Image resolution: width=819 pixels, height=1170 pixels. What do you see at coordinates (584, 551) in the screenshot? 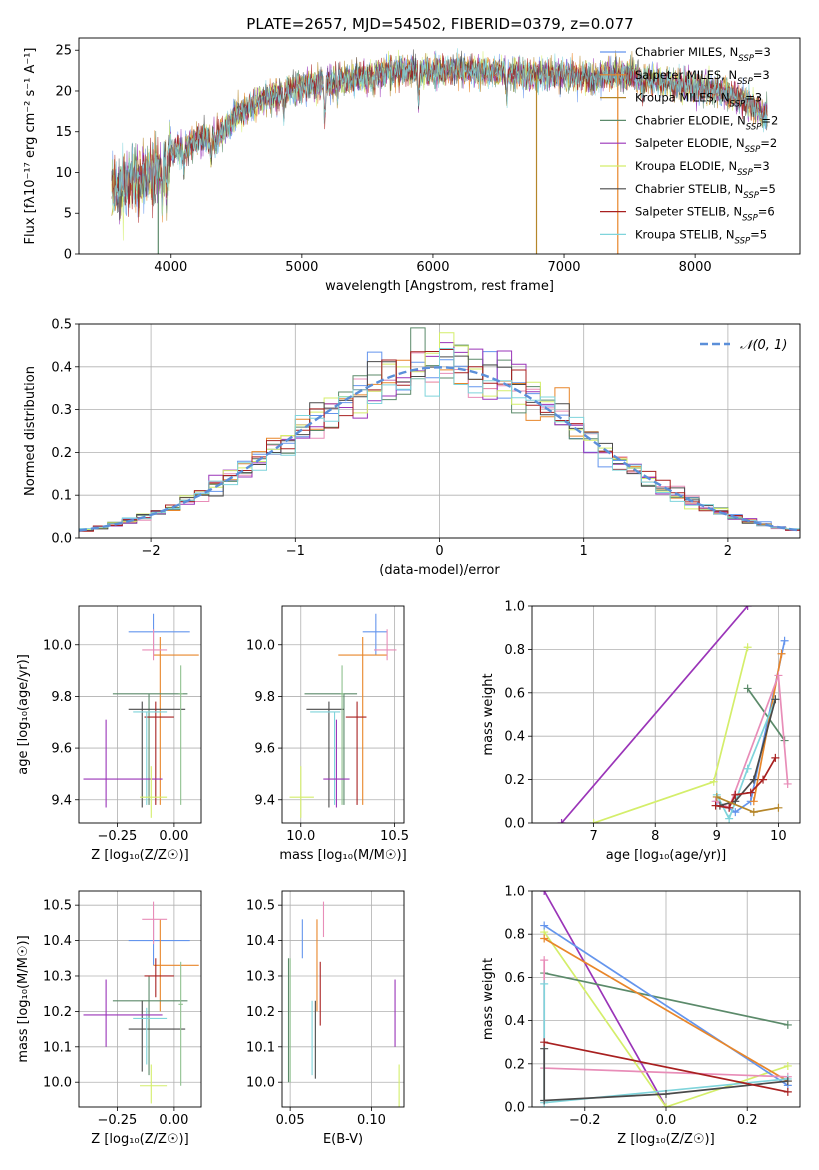
I see `x-tick-label: 1` at bounding box center [584, 551].